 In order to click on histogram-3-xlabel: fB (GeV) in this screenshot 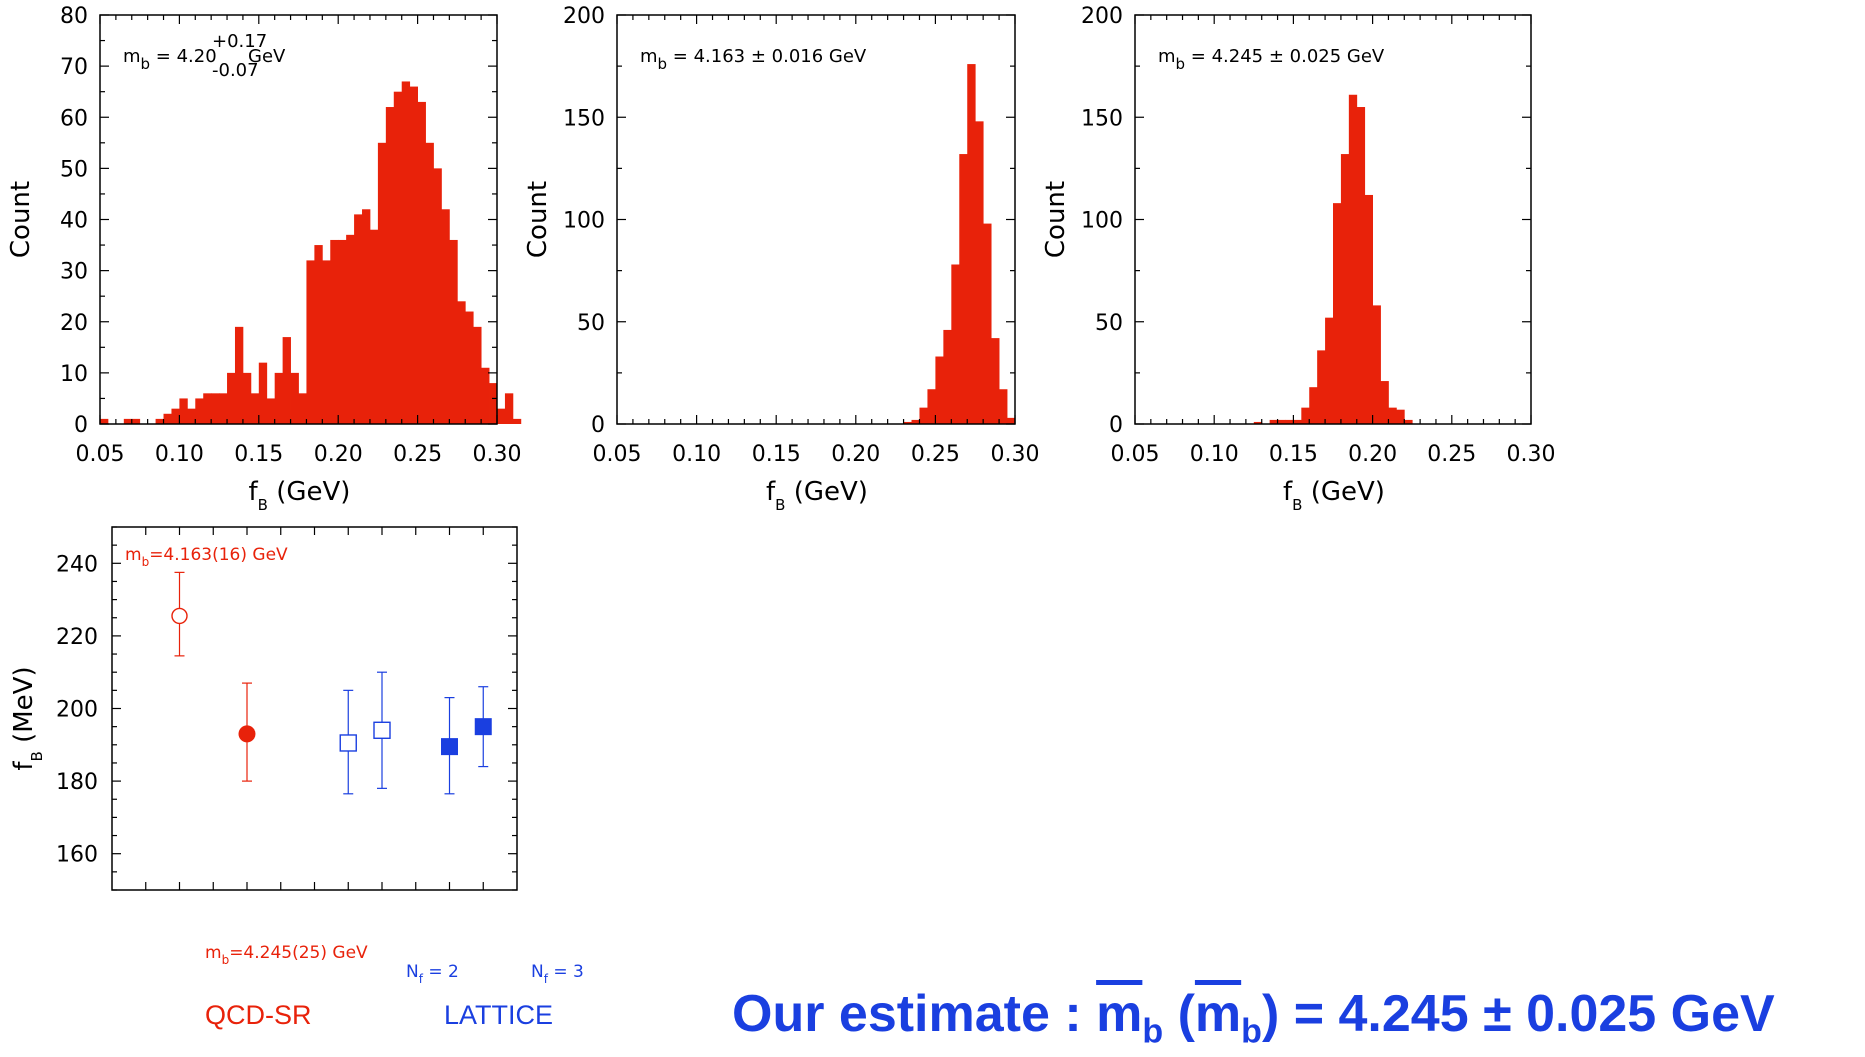, I will do `click(1334, 495)`.